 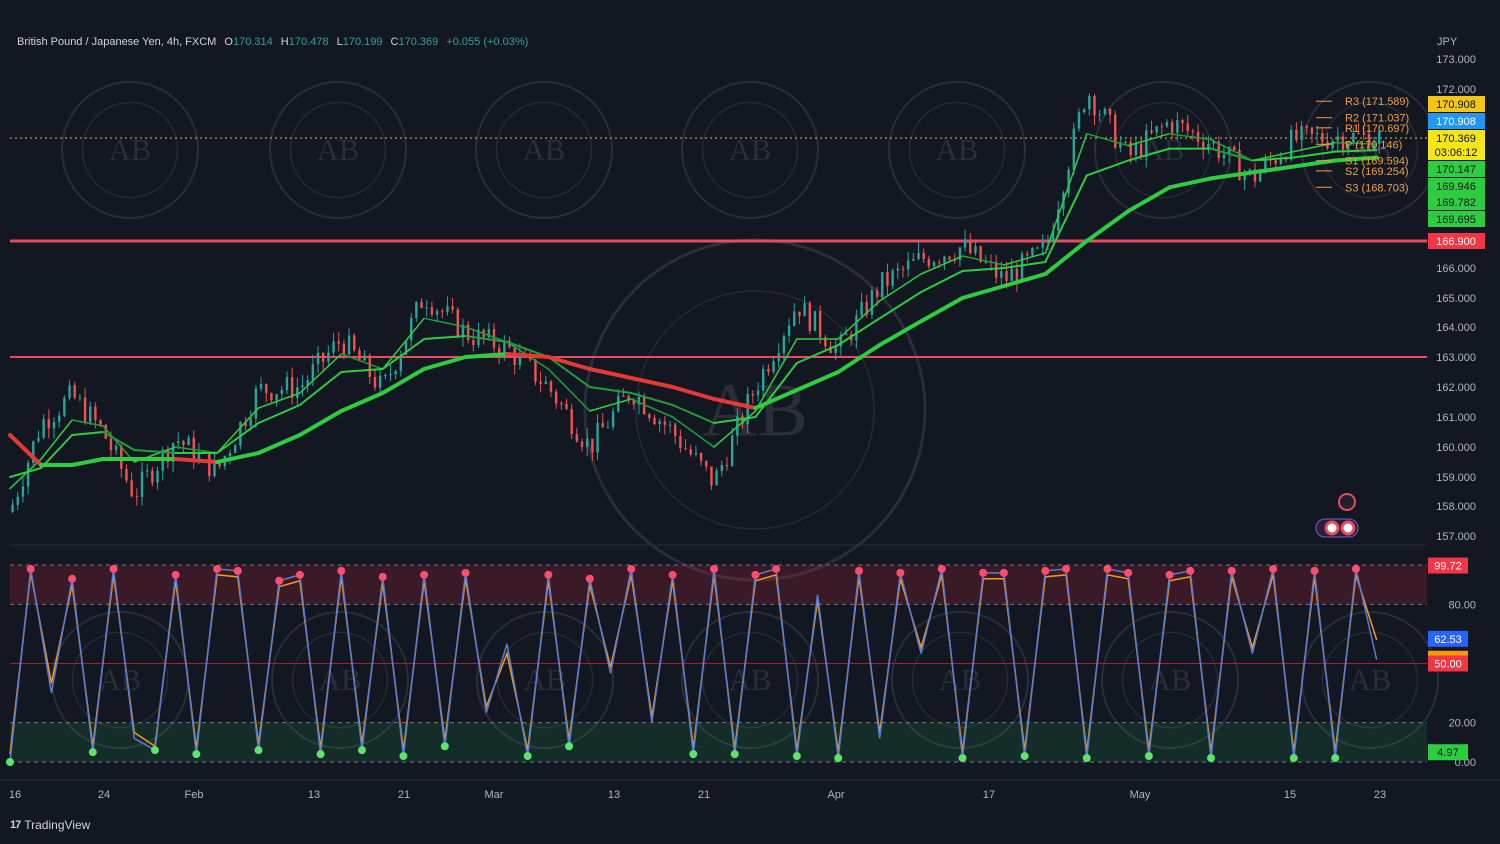 I want to click on event-icon, so click(x=1348, y=528).